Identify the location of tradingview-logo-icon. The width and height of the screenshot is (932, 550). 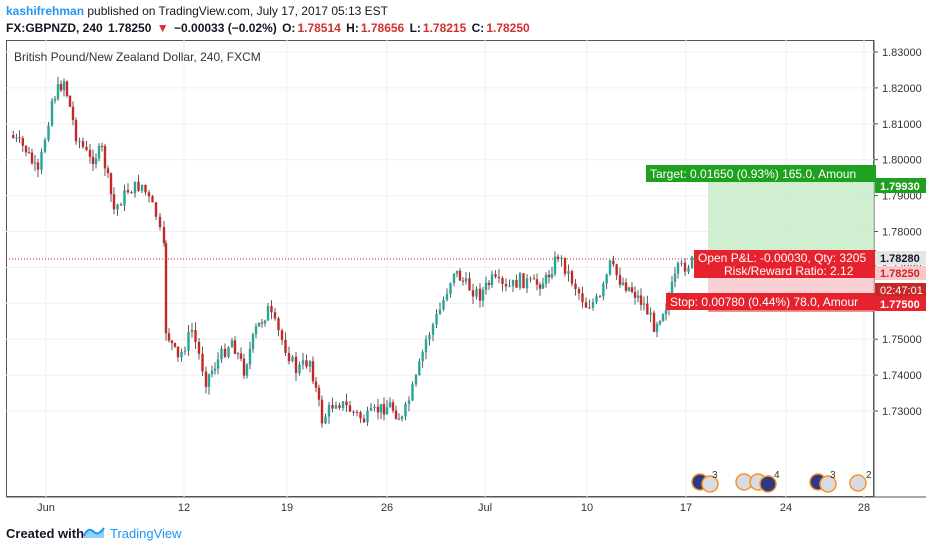
(94, 532).